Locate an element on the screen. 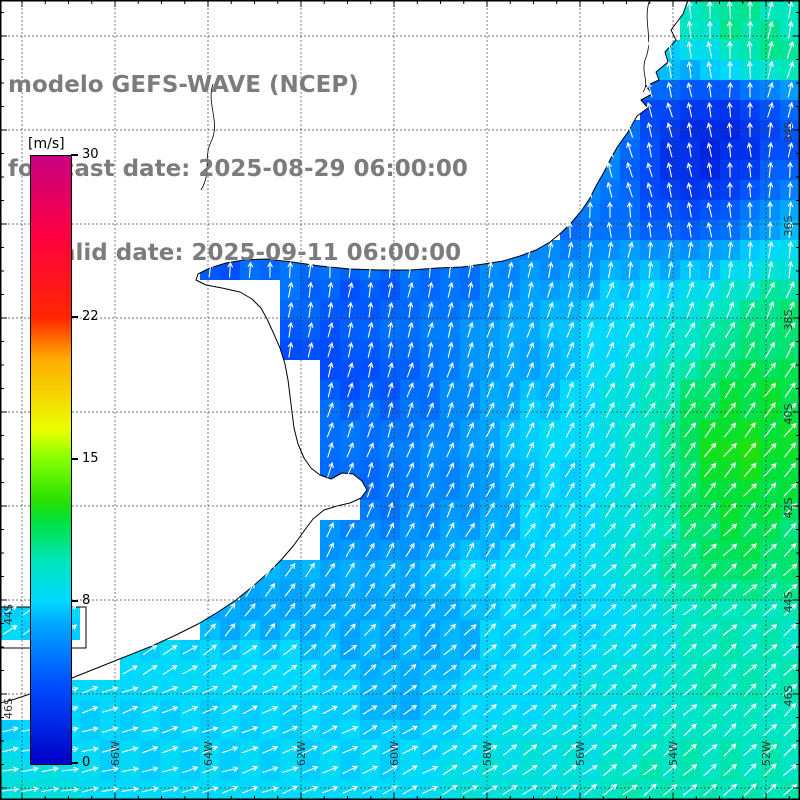 This screenshot has width=800, height=800. lon-label: 62W is located at coordinates (301, 753).